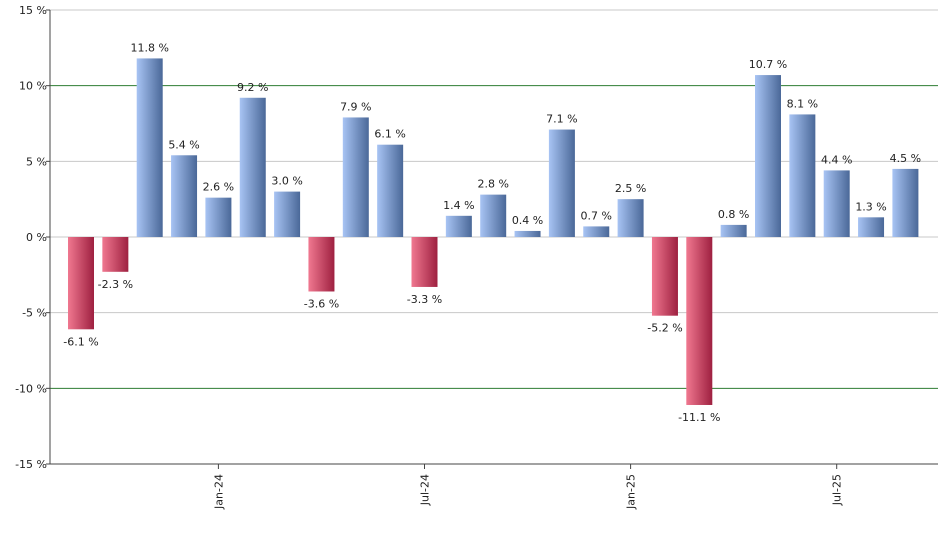 The width and height of the screenshot is (940, 550). I want to click on y-tick-label: -10 %, so click(31, 388).